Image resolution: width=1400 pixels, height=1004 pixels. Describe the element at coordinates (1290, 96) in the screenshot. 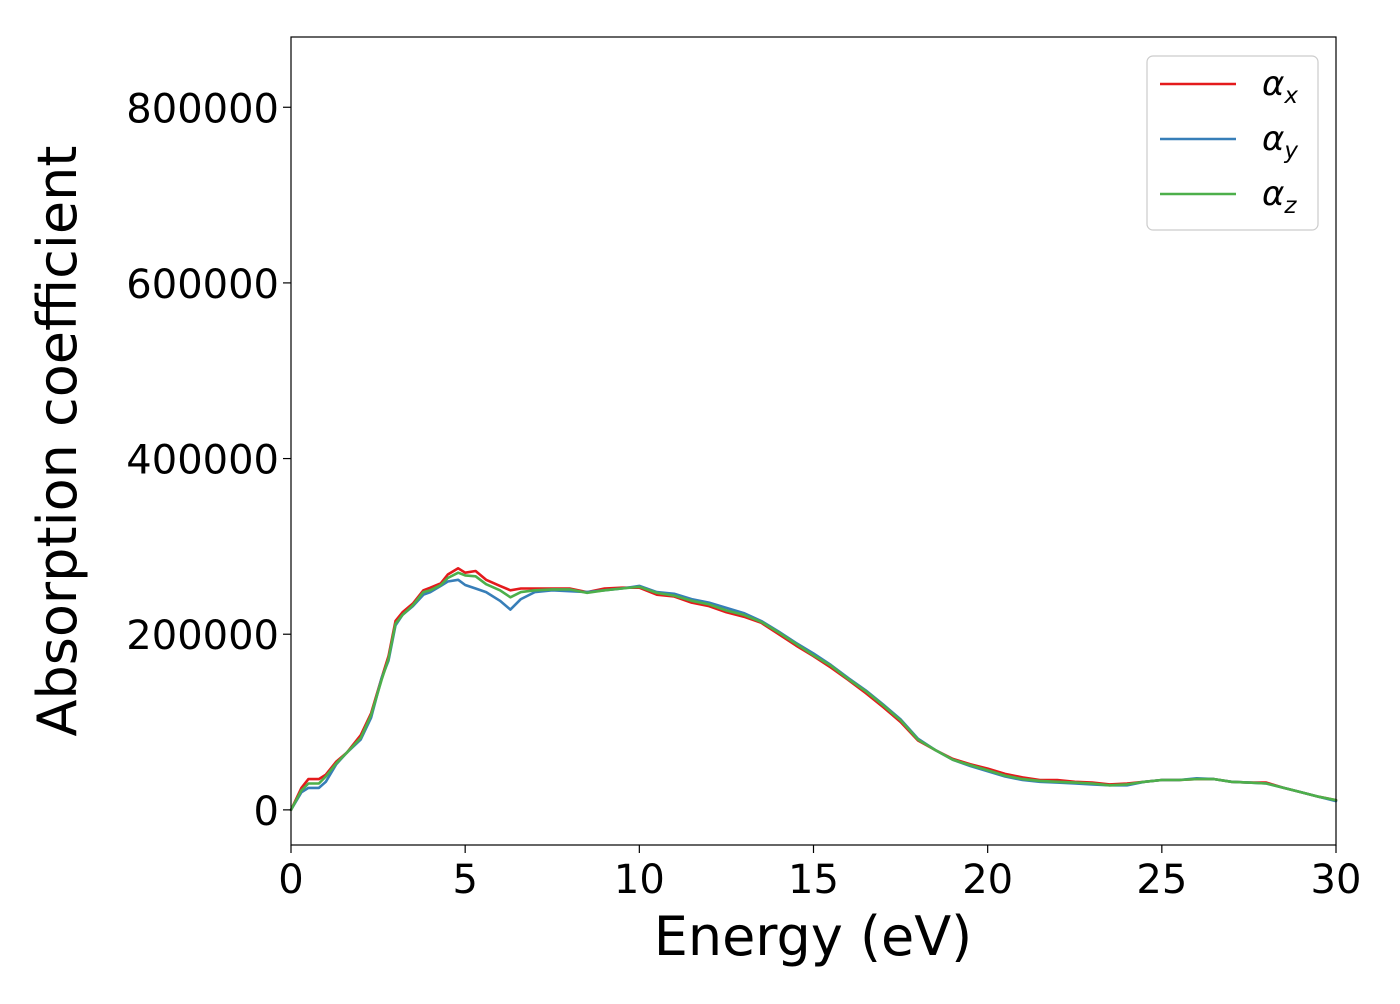

I see `legend-subscript: x` at that location.